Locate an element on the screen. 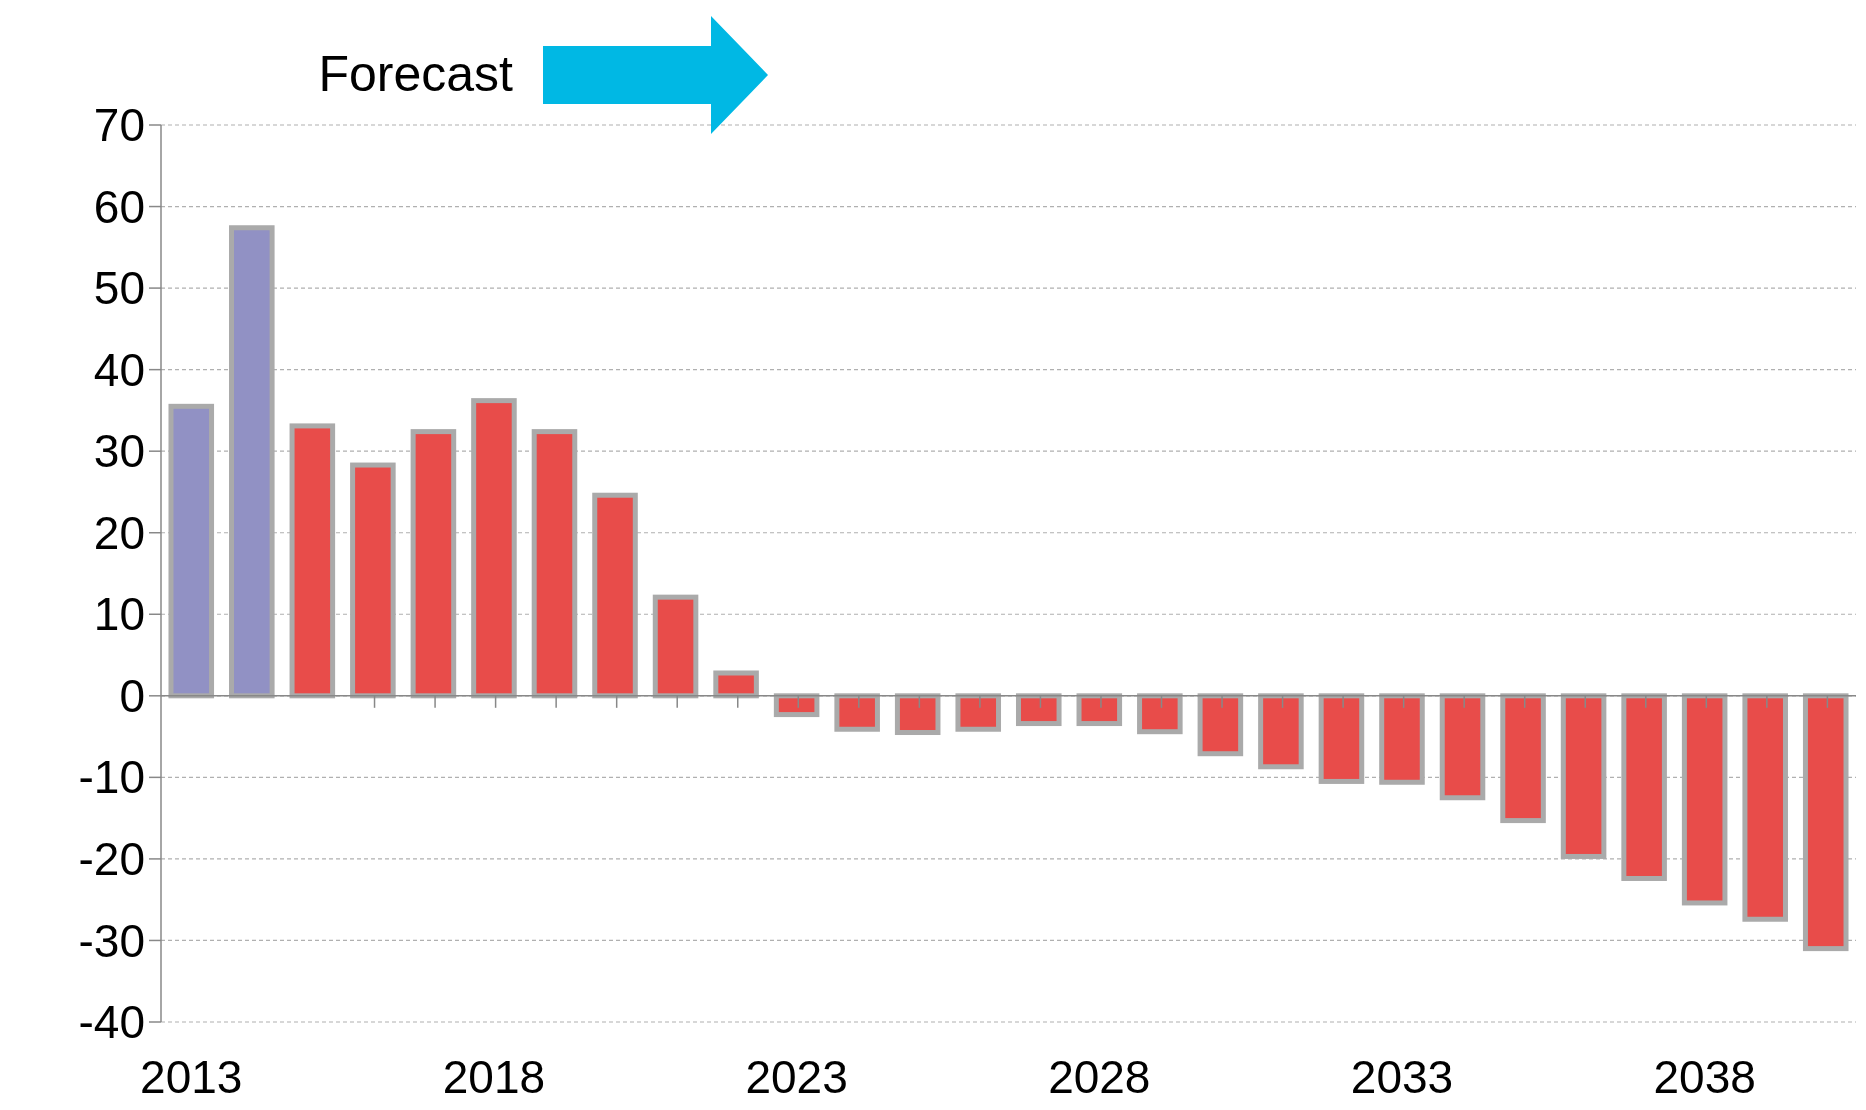  x-tick-label: 2038 is located at coordinates (1704, 1077).